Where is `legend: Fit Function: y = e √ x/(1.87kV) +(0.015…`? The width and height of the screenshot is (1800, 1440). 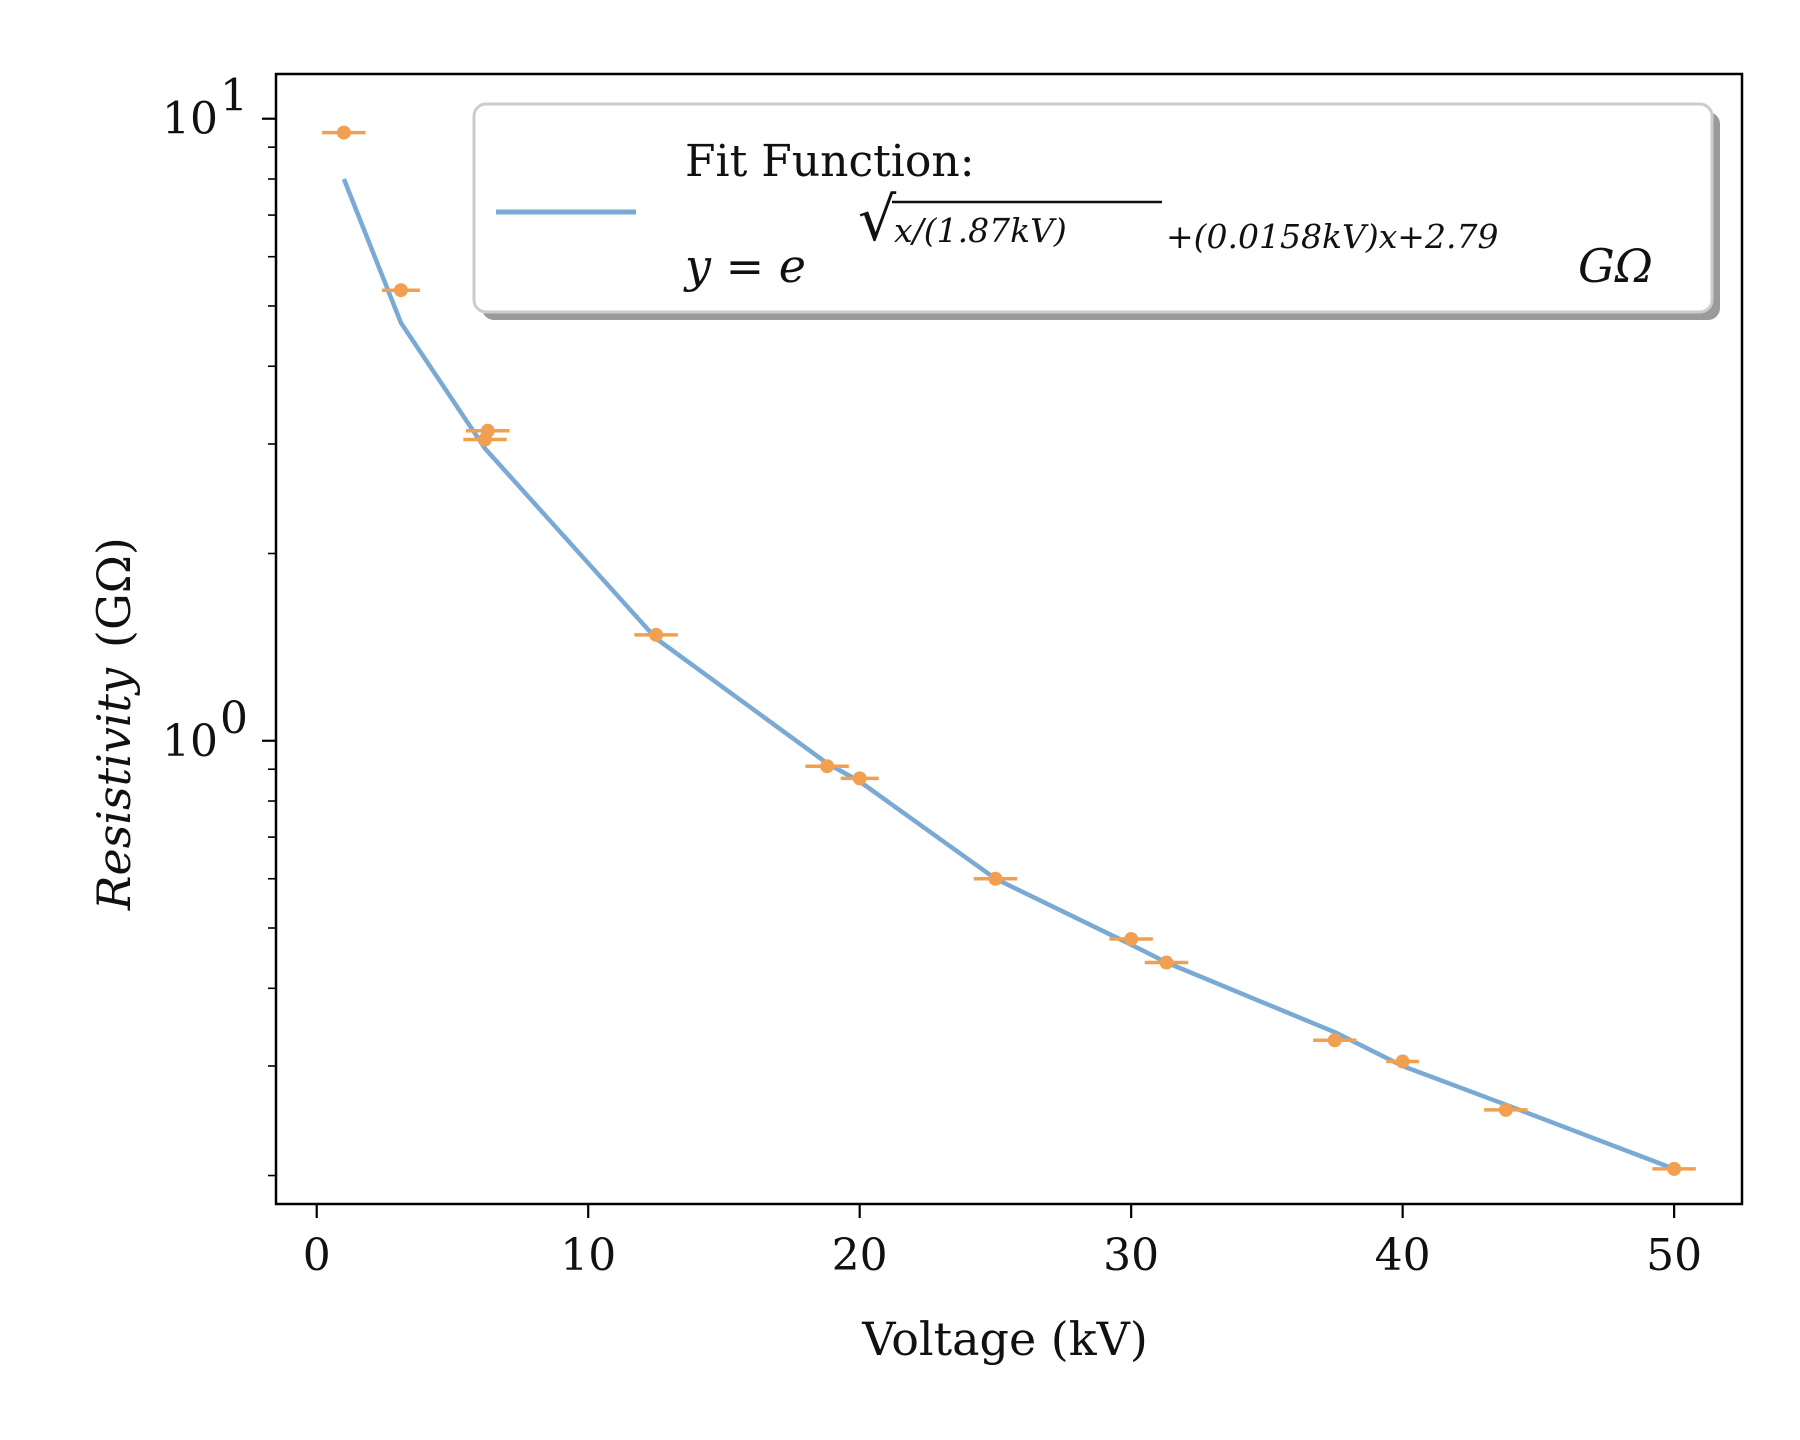
legend: Fit Function: y = e √ x/(1.87kV) +(0.015… is located at coordinates (1096, 211).